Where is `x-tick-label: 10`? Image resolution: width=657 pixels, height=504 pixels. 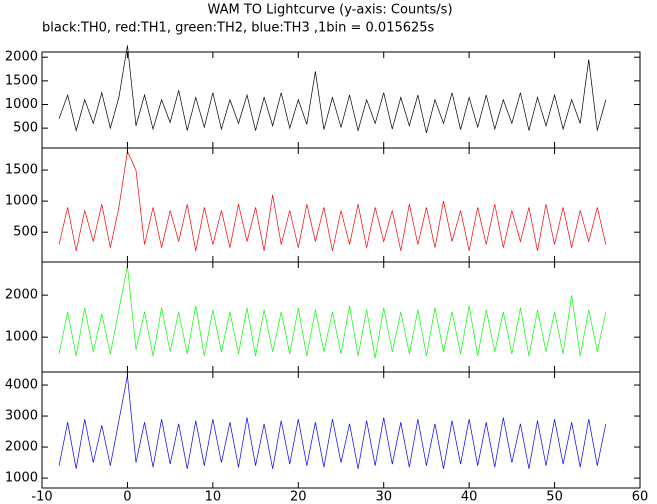 x-tick-label: 10 is located at coordinates (213, 497).